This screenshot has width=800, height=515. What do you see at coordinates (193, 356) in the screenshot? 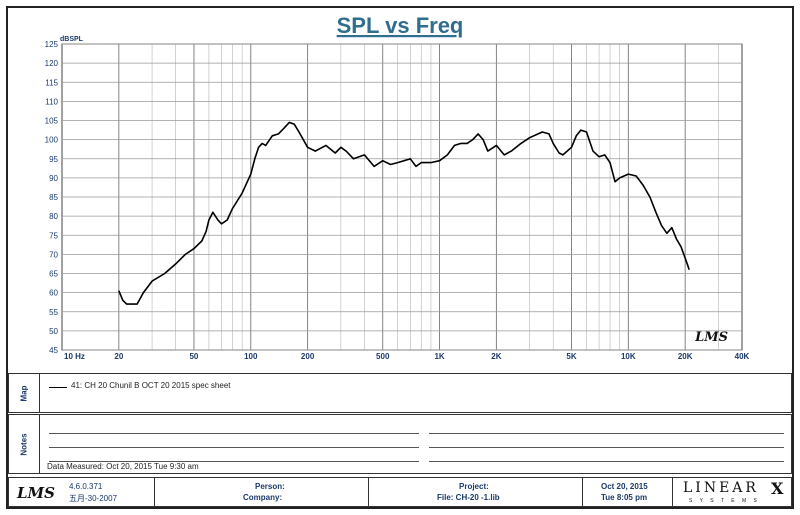
I see `x-tick-label: 50` at bounding box center [193, 356].